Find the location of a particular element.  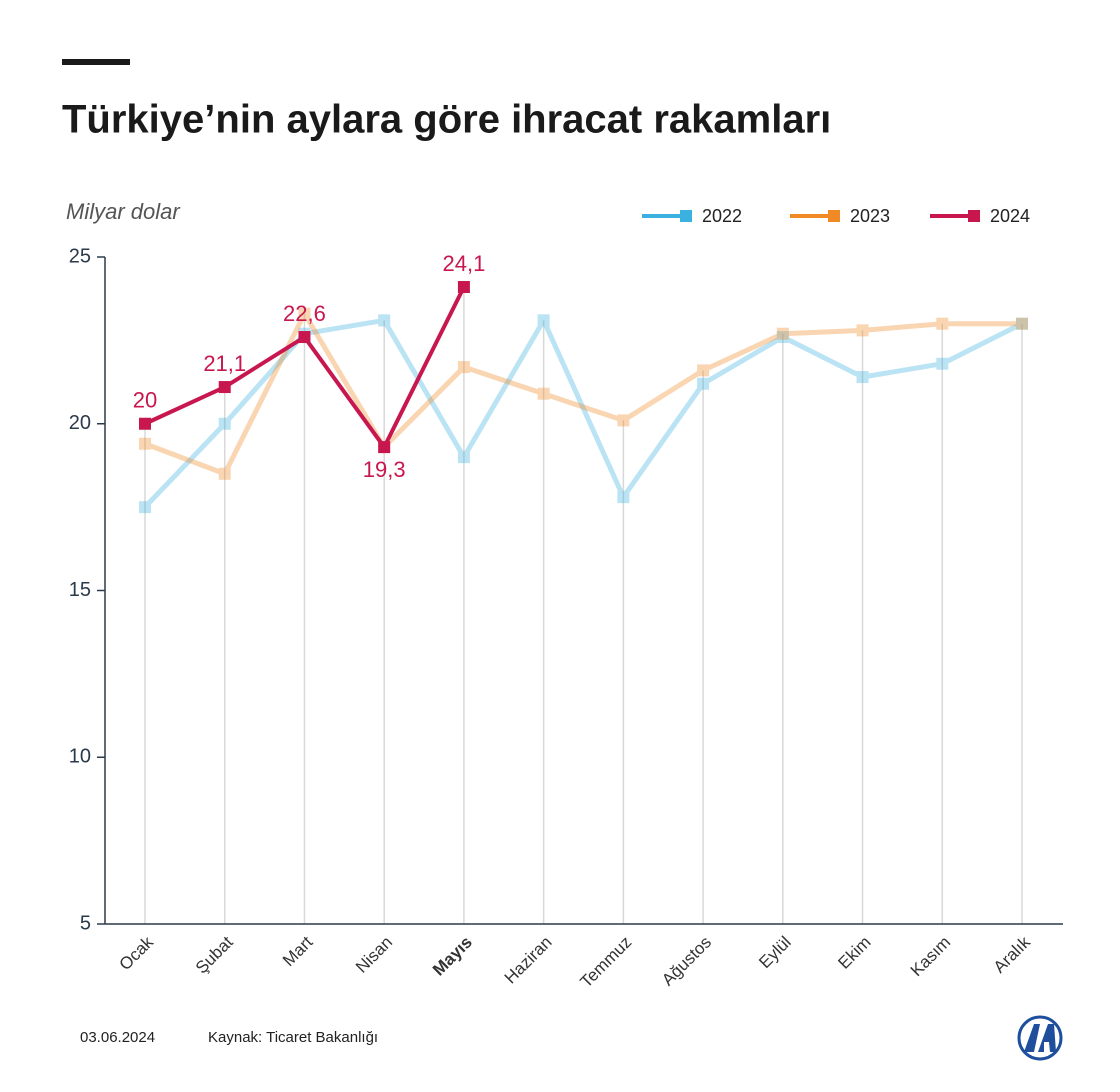

date: 03.06.2024 is located at coordinates (117, 1037).